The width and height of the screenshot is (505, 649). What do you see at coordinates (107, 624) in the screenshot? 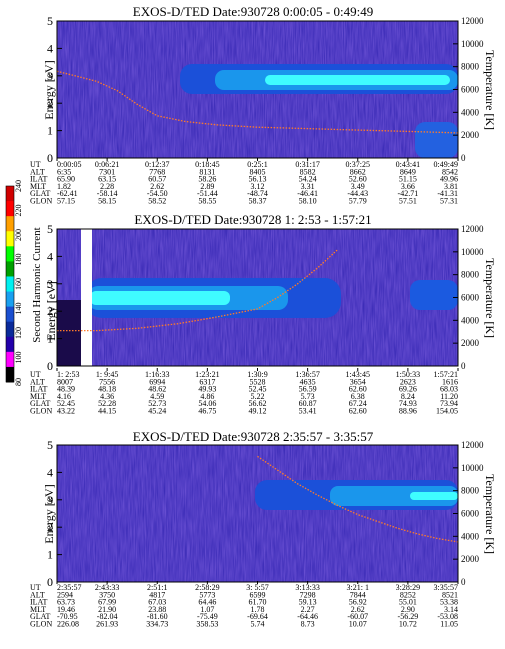
I see `table-cell: 261.93` at bounding box center [107, 624].